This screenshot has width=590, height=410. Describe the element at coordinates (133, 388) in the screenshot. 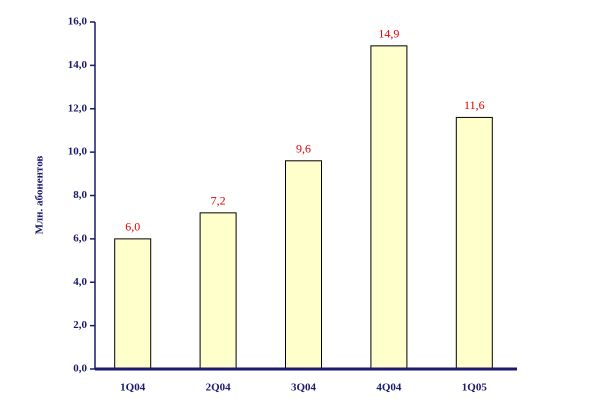

I see `x-tick-label: 1Q04` at that location.